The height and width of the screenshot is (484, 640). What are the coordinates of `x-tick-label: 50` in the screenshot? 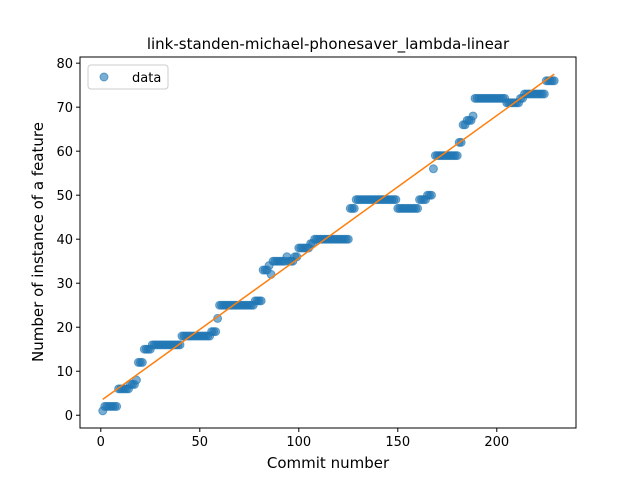 It's located at (200, 442).